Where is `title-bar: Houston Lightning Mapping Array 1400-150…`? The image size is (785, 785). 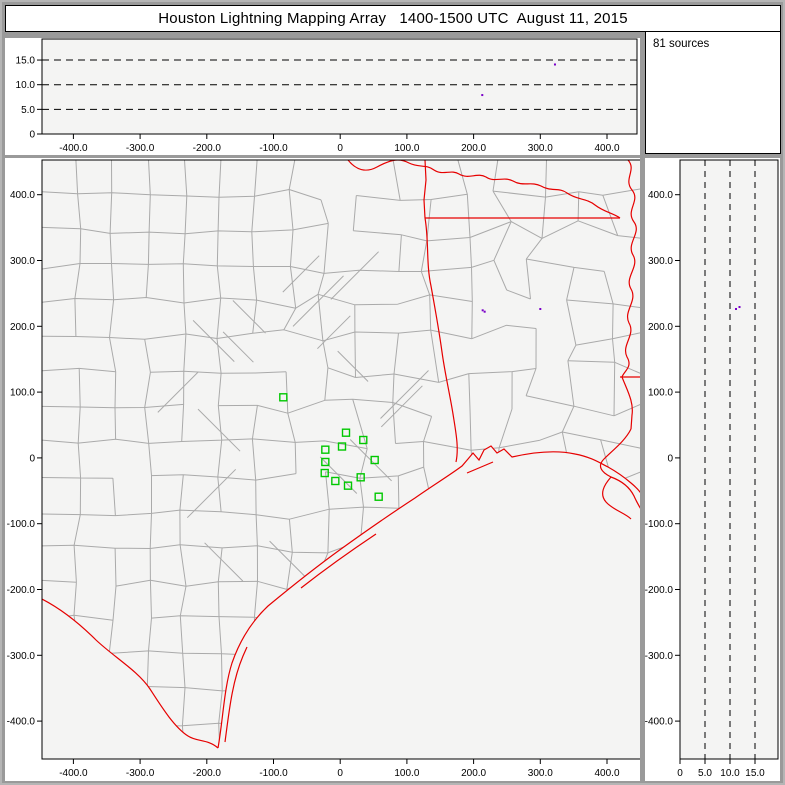 title-bar: Houston Lightning Mapping Array 1400-150… is located at coordinates (393, 18).